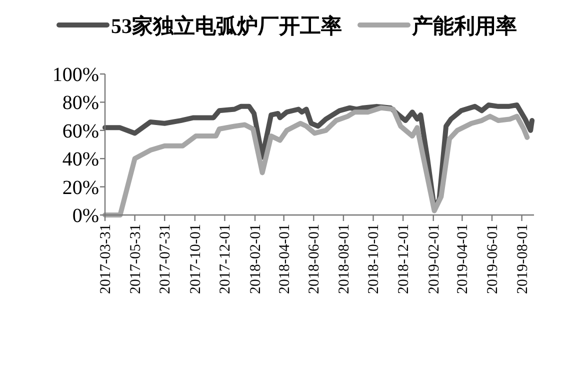  I want to click on y-tick-label: 100%, so click(75, 75).